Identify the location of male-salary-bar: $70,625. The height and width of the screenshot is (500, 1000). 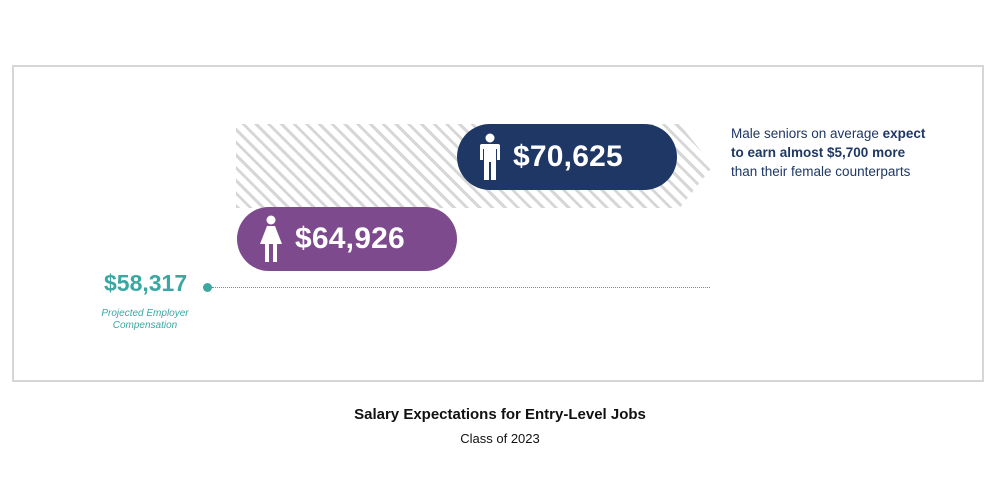
(567, 157).